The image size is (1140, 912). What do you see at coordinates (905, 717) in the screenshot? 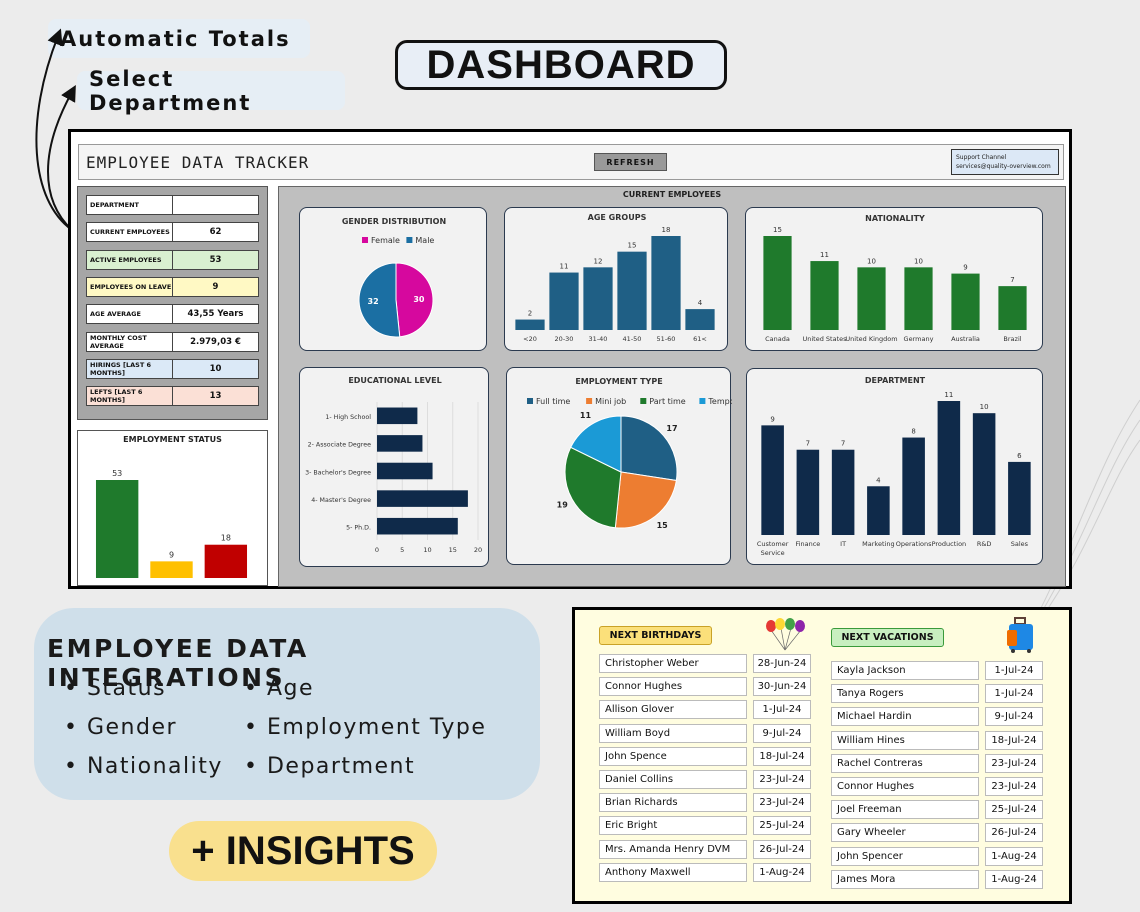
I see `person-name: Michael Hardin` at bounding box center [905, 717].